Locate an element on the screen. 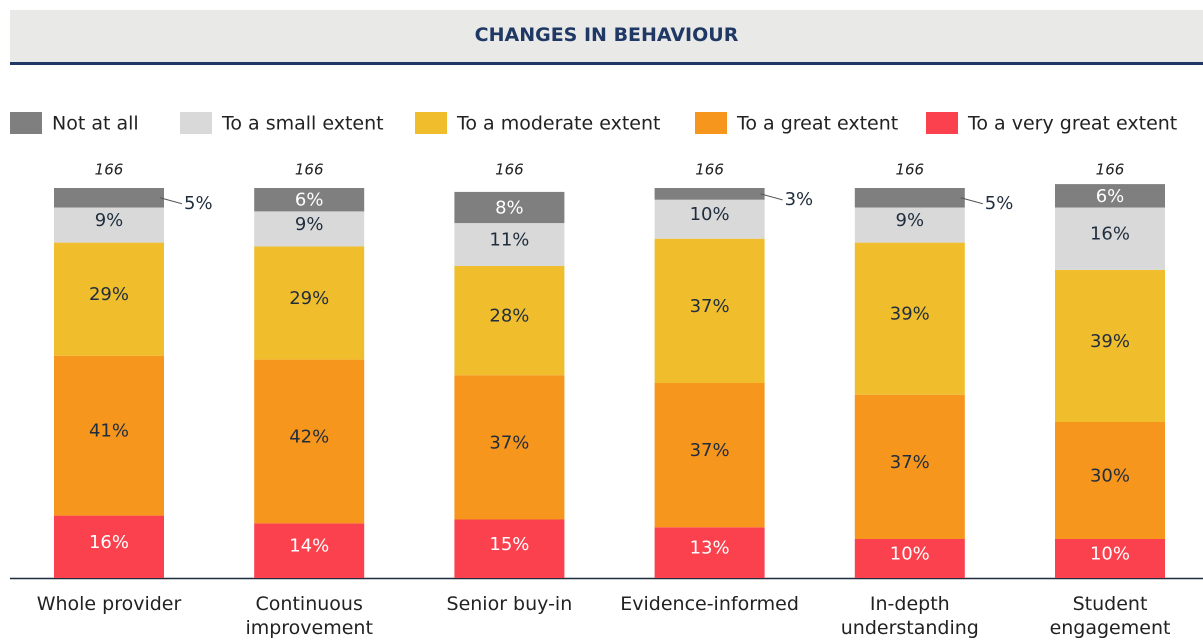  legend-label: To a moderate extent is located at coordinates (558, 124).